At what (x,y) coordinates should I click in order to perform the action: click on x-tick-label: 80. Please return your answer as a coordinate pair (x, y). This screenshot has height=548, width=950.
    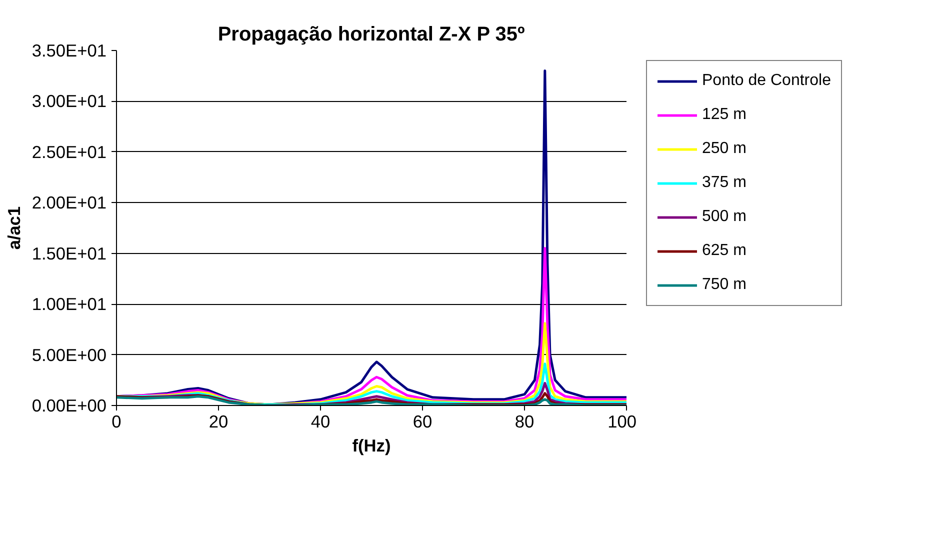
    Looking at the image, I should click on (524, 422).